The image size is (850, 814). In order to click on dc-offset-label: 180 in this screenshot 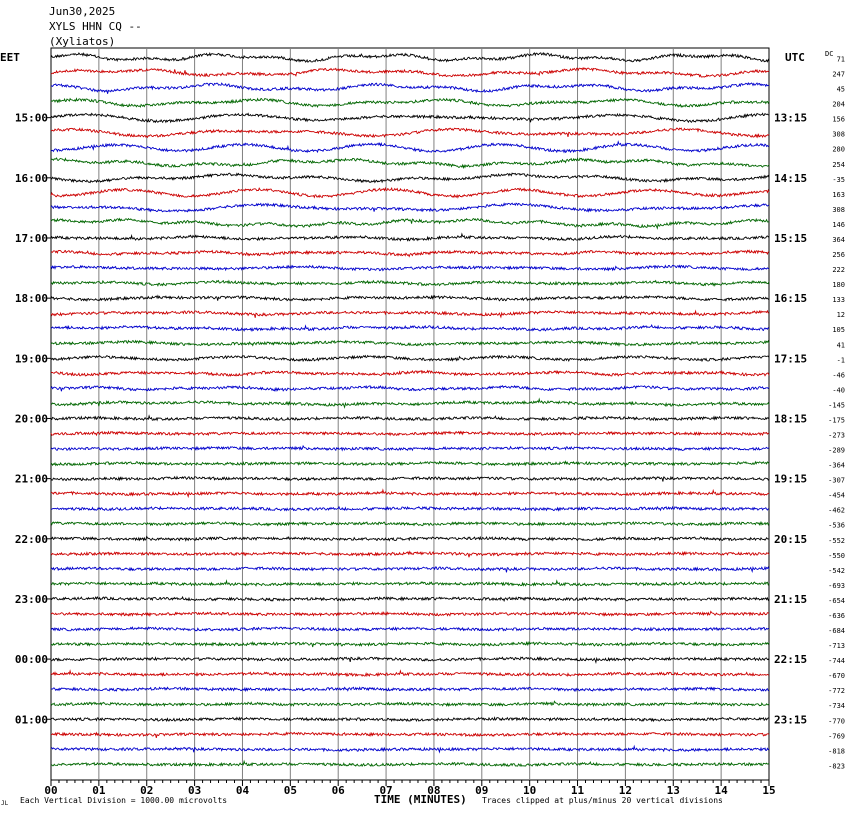, I will do `click(838, 285)`.